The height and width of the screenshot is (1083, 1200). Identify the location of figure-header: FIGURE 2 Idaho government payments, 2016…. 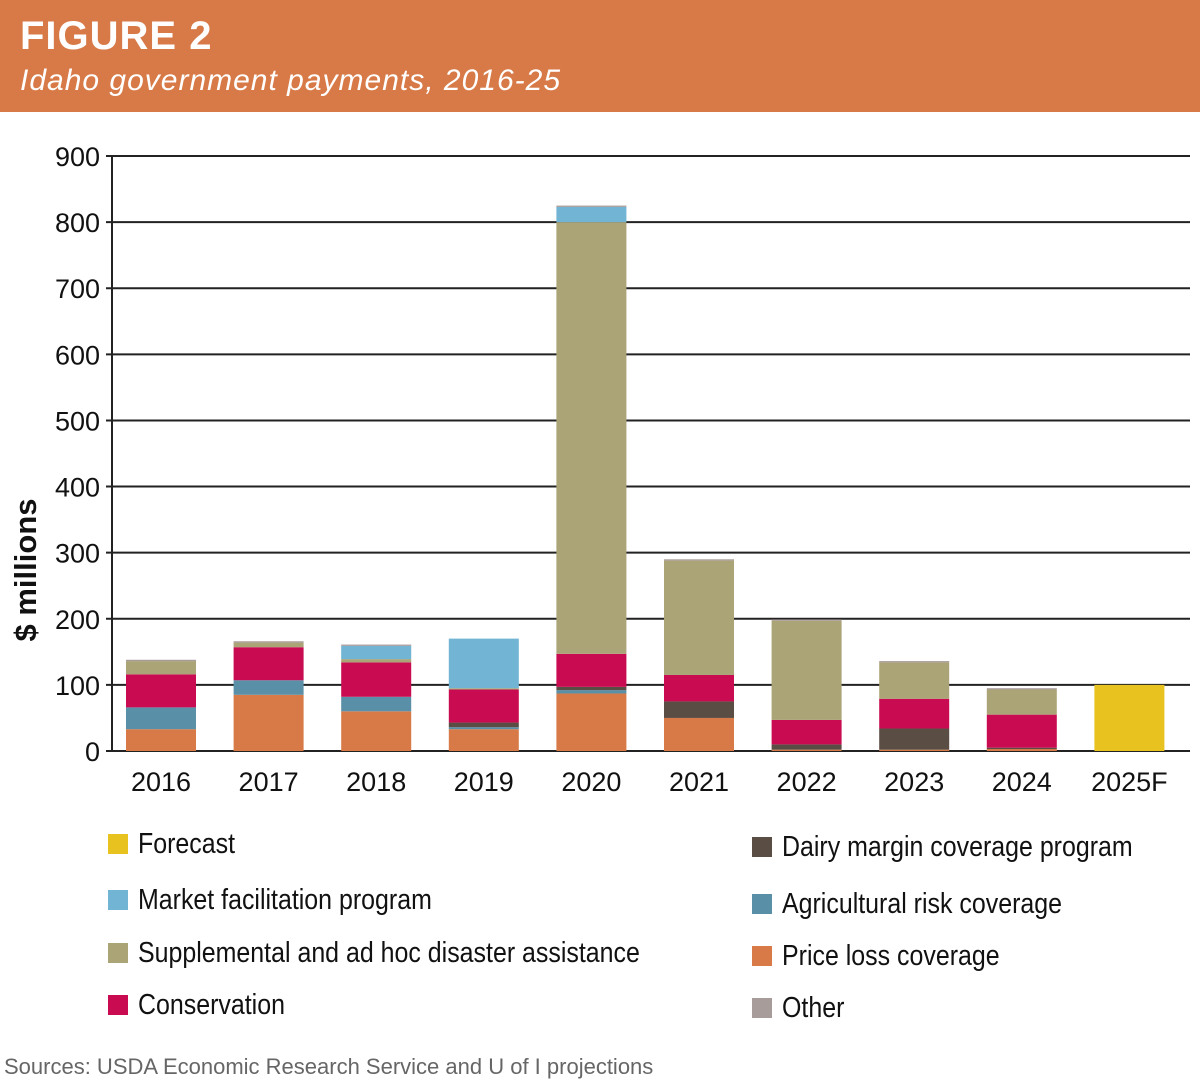
(600, 56).